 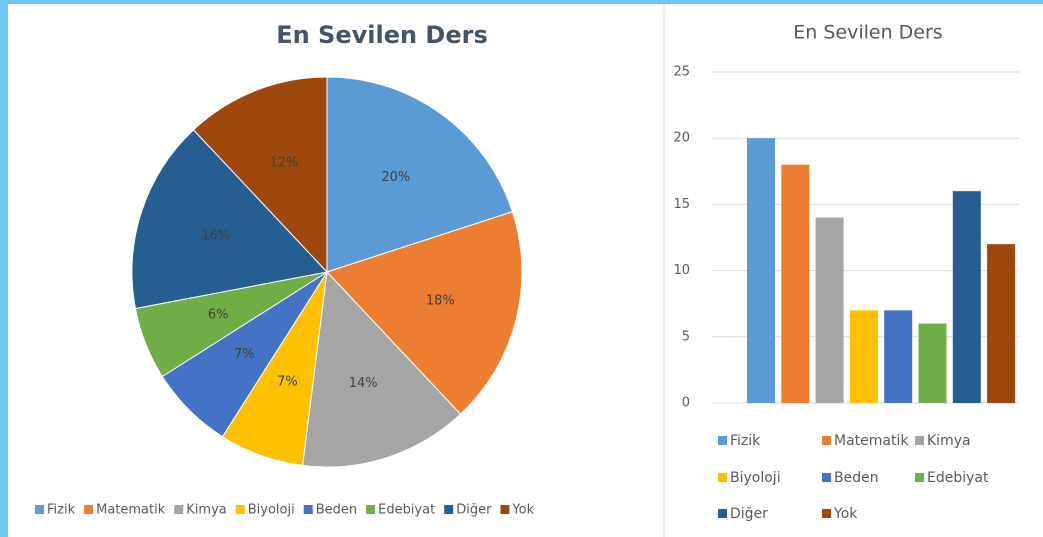 What do you see at coordinates (215, 235) in the screenshot?
I see `slice-label: 16%` at bounding box center [215, 235].